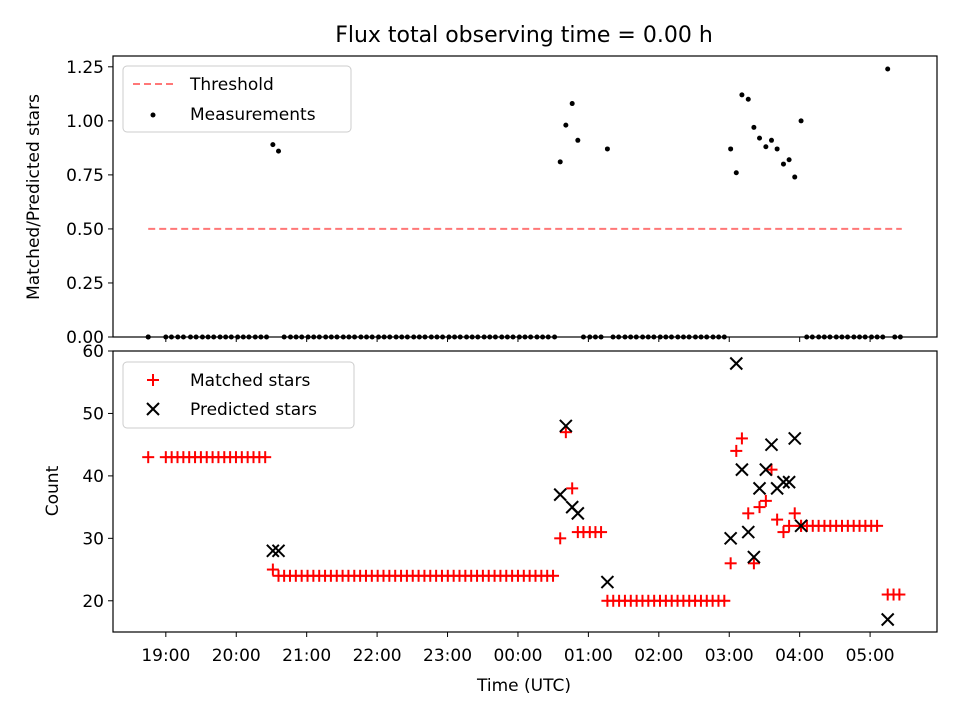 The width and height of the screenshot is (960, 720). I want to click on y-tick-label: 0.75, so click(85, 176).